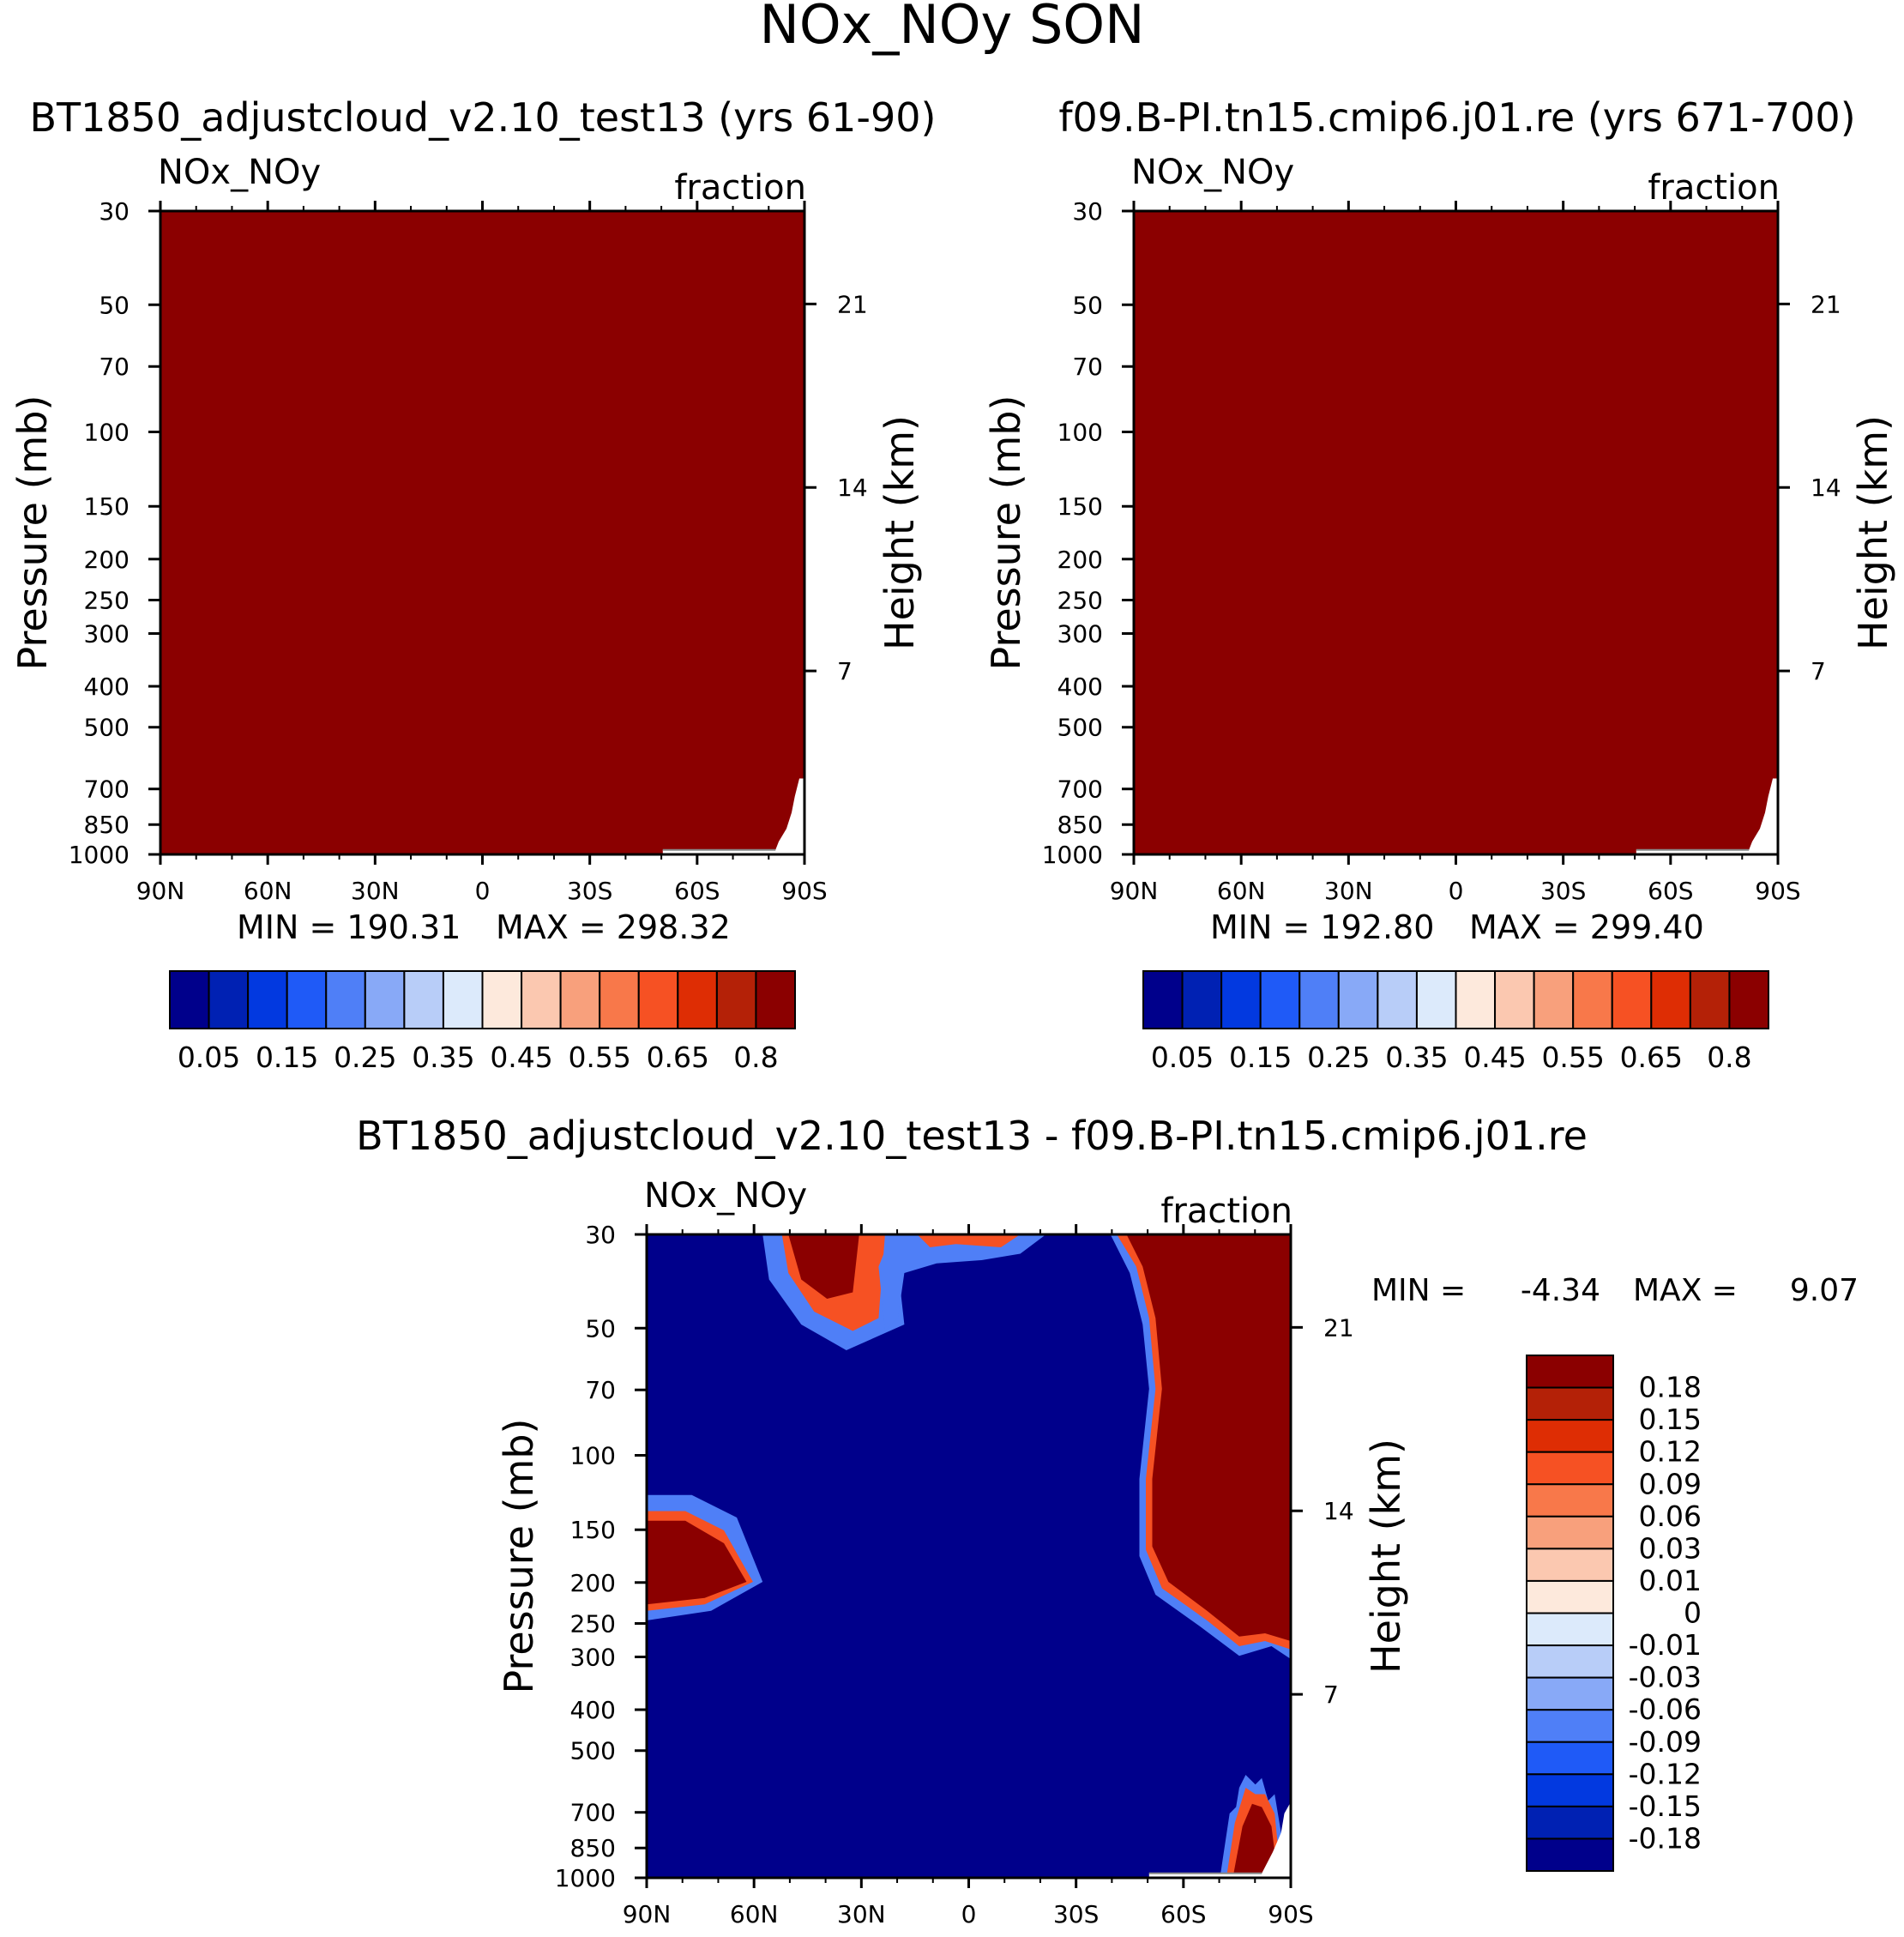 The height and width of the screenshot is (1937, 1904). What do you see at coordinates (1418, 1290) in the screenshot?
I see `min-value-label: MIN =` at bounding box center [1418, 1290].